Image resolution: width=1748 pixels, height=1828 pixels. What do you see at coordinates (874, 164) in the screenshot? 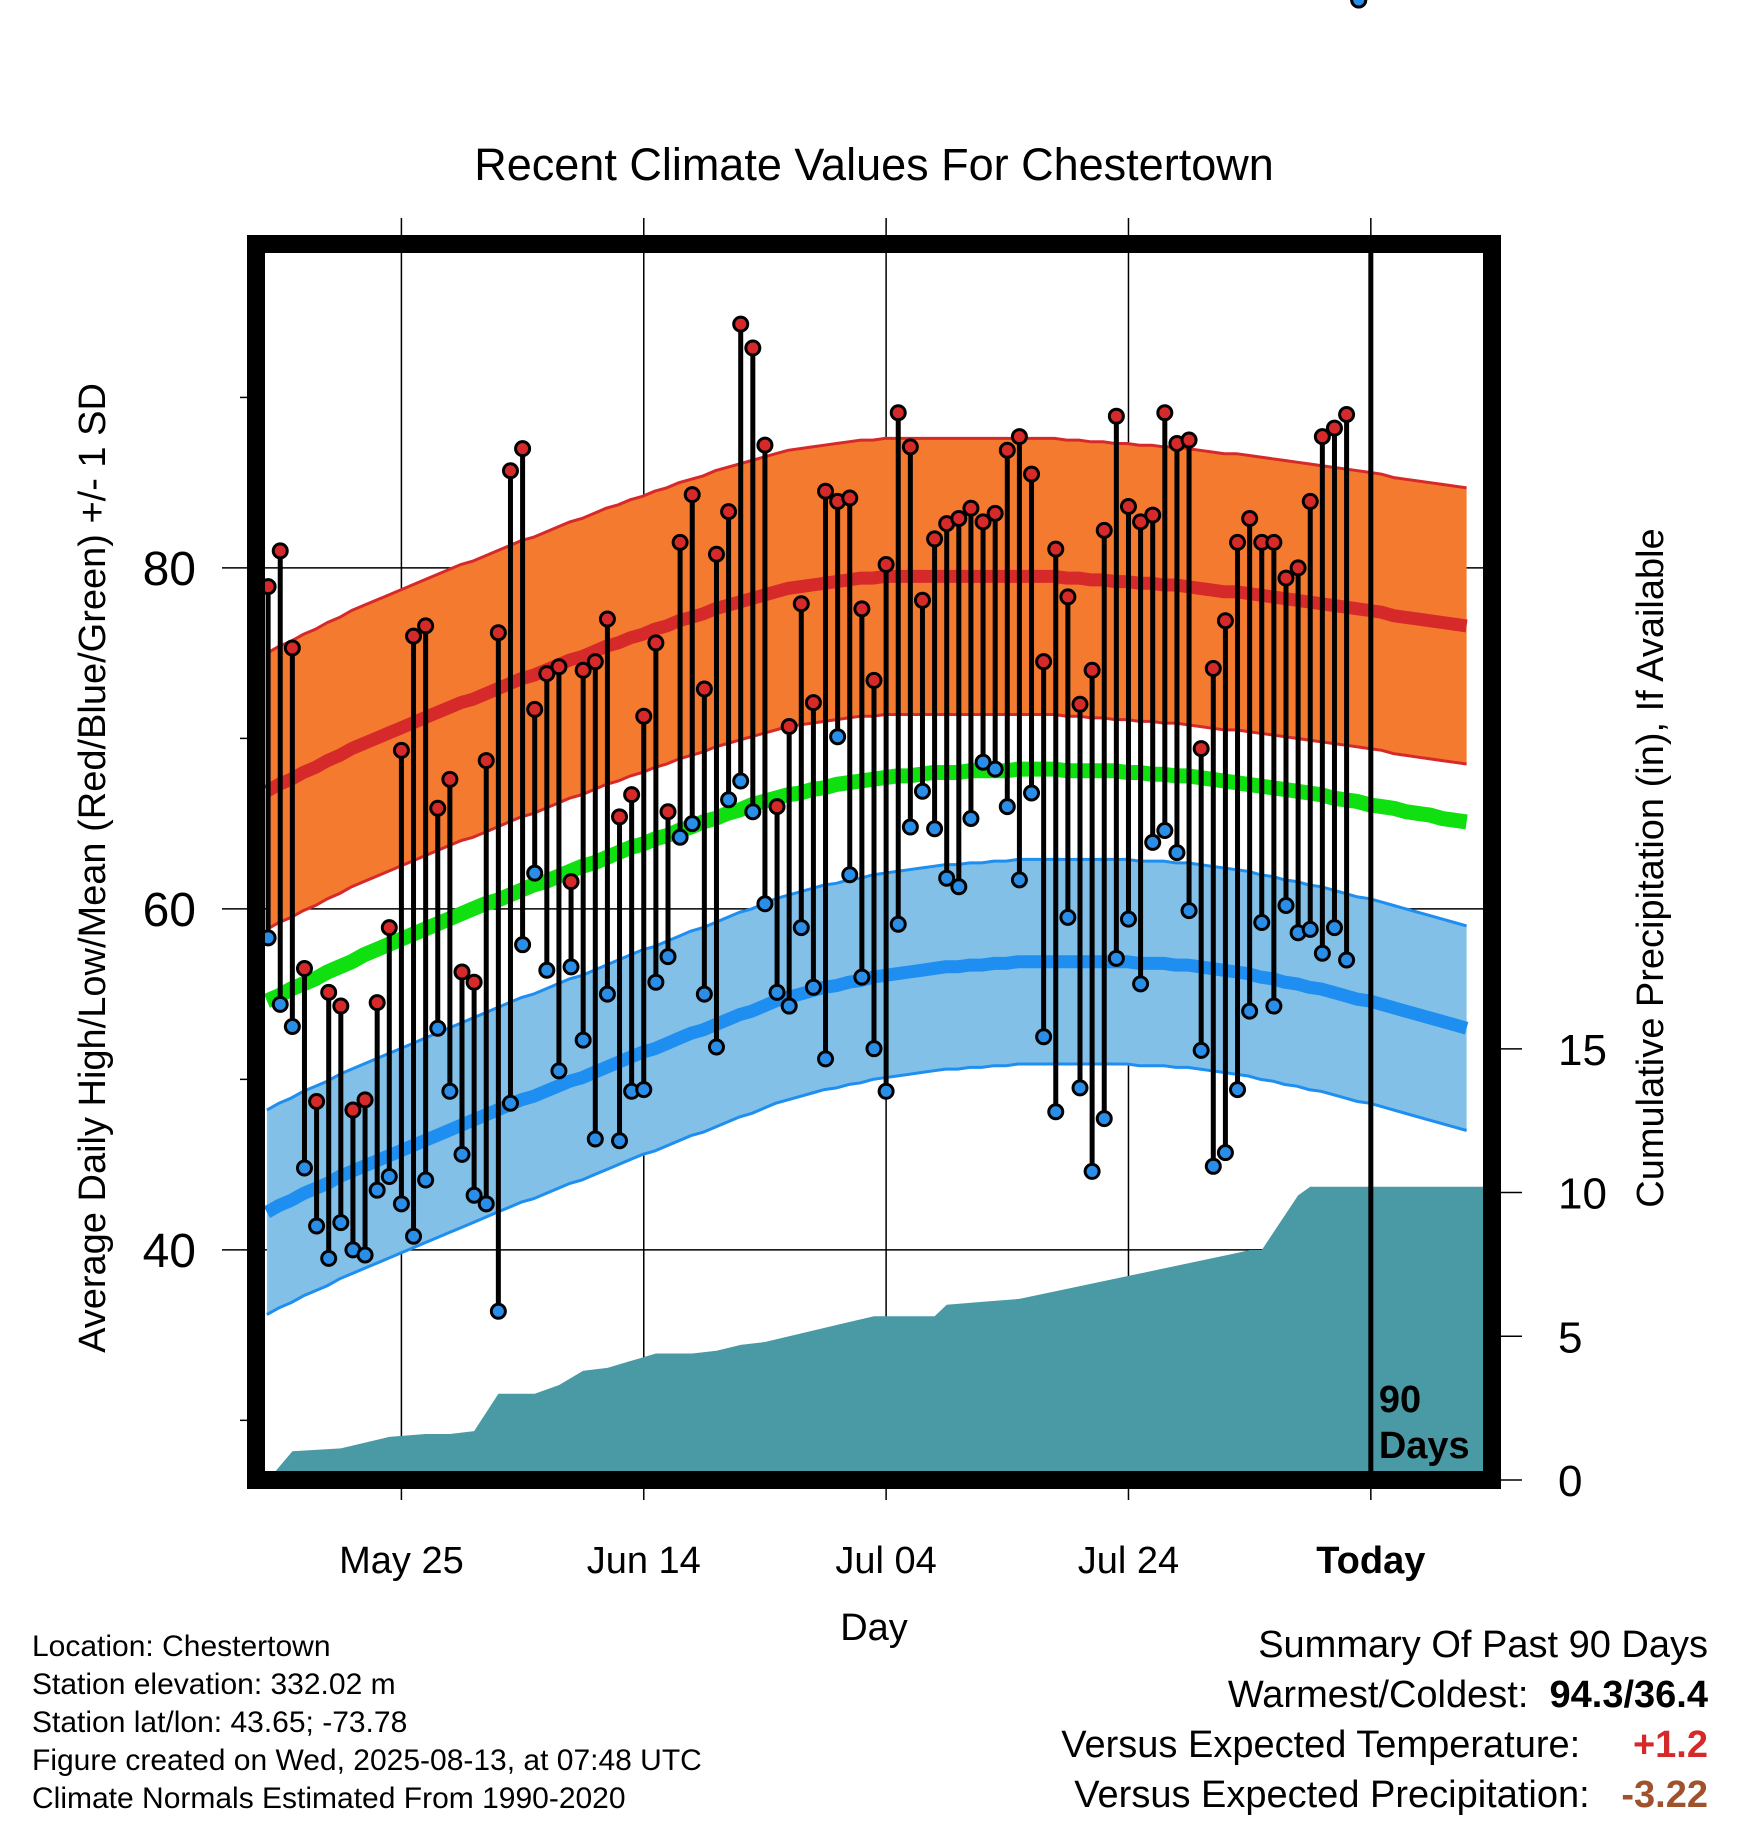
I see `chart-title: Recent Climate Values For Chestertown` at bounding box center [874, 164].